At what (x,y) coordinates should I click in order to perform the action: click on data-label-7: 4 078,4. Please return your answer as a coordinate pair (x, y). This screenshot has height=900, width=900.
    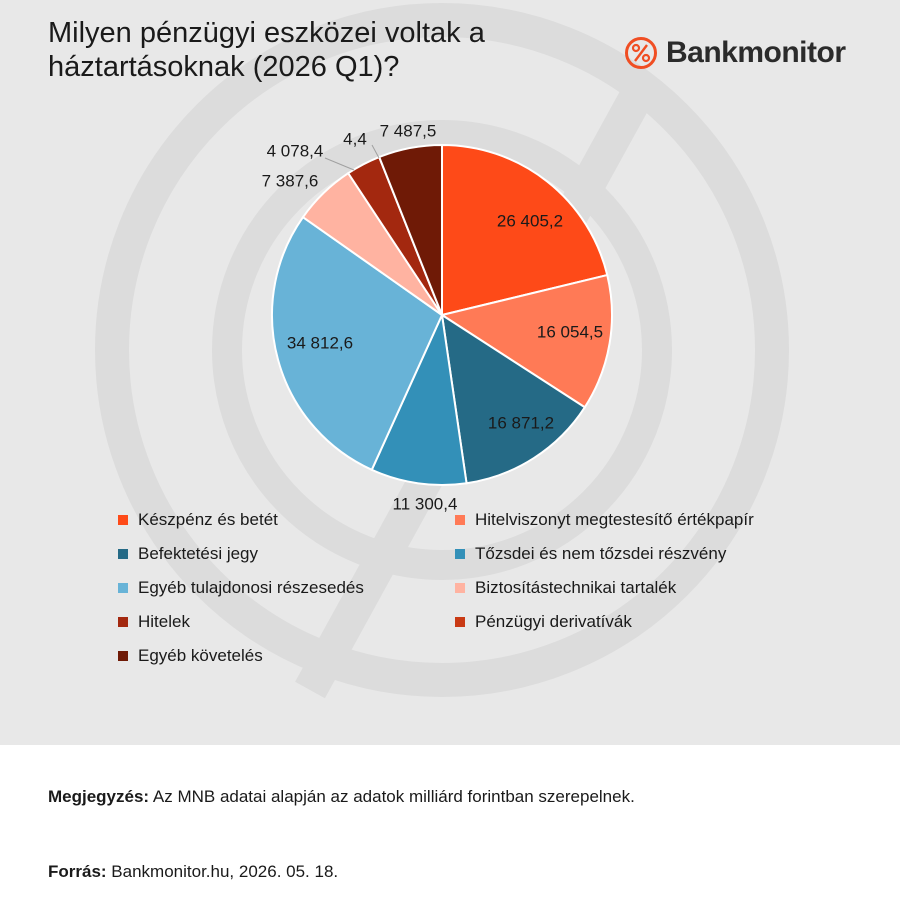
    Looking at the image, I should click on (295, 150).